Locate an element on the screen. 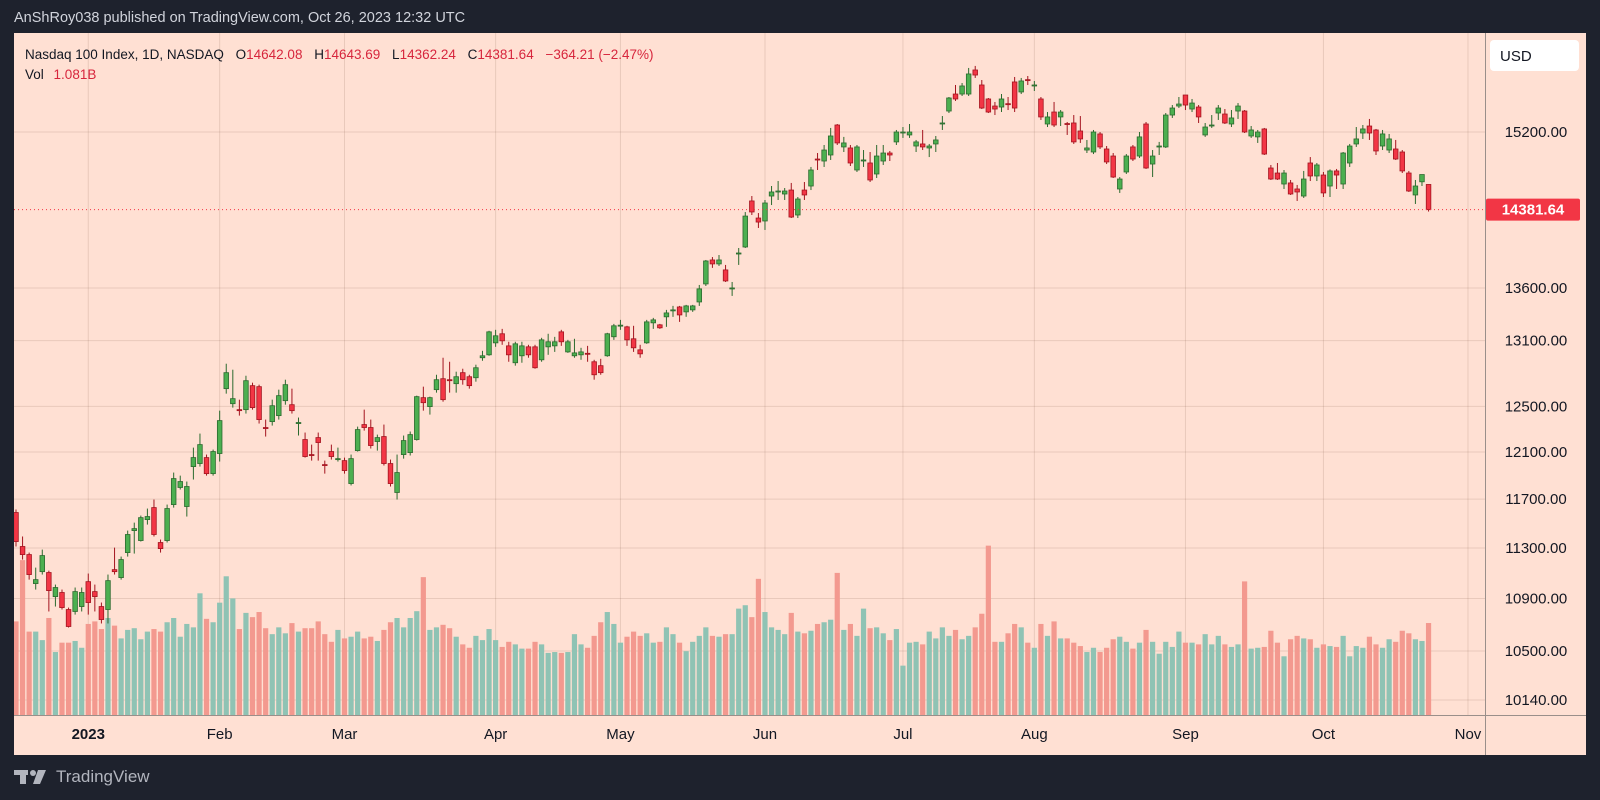 Image resolution: width=1600 pixels, height=800 pixels. brand-name: TradingView is located at coordinates (103, 776).